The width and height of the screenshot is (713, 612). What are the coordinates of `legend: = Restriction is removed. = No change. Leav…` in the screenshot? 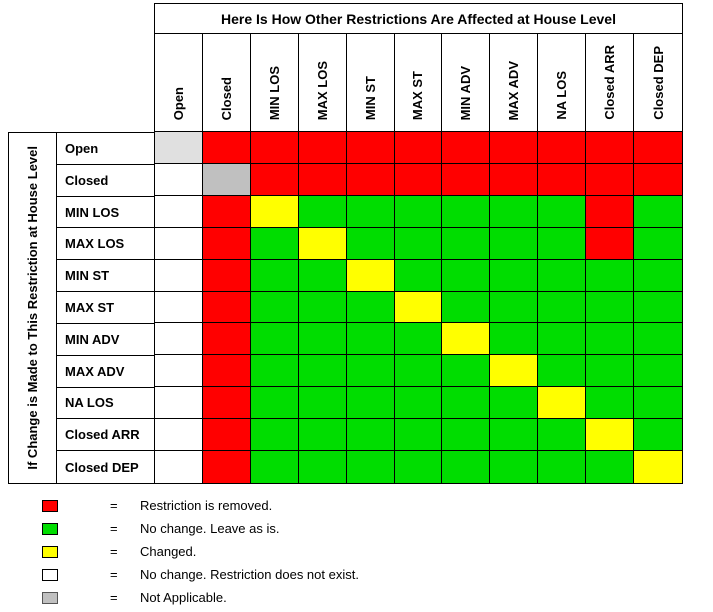 It's located at (200, 551).